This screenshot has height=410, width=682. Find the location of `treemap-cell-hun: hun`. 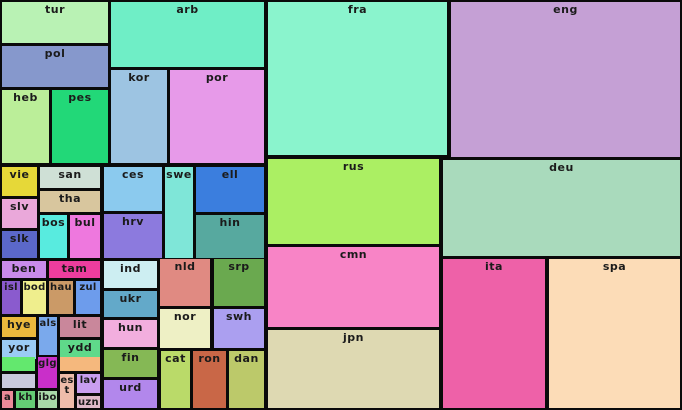

treemap-cell-hun: hun is located at coordinates (130, 333).